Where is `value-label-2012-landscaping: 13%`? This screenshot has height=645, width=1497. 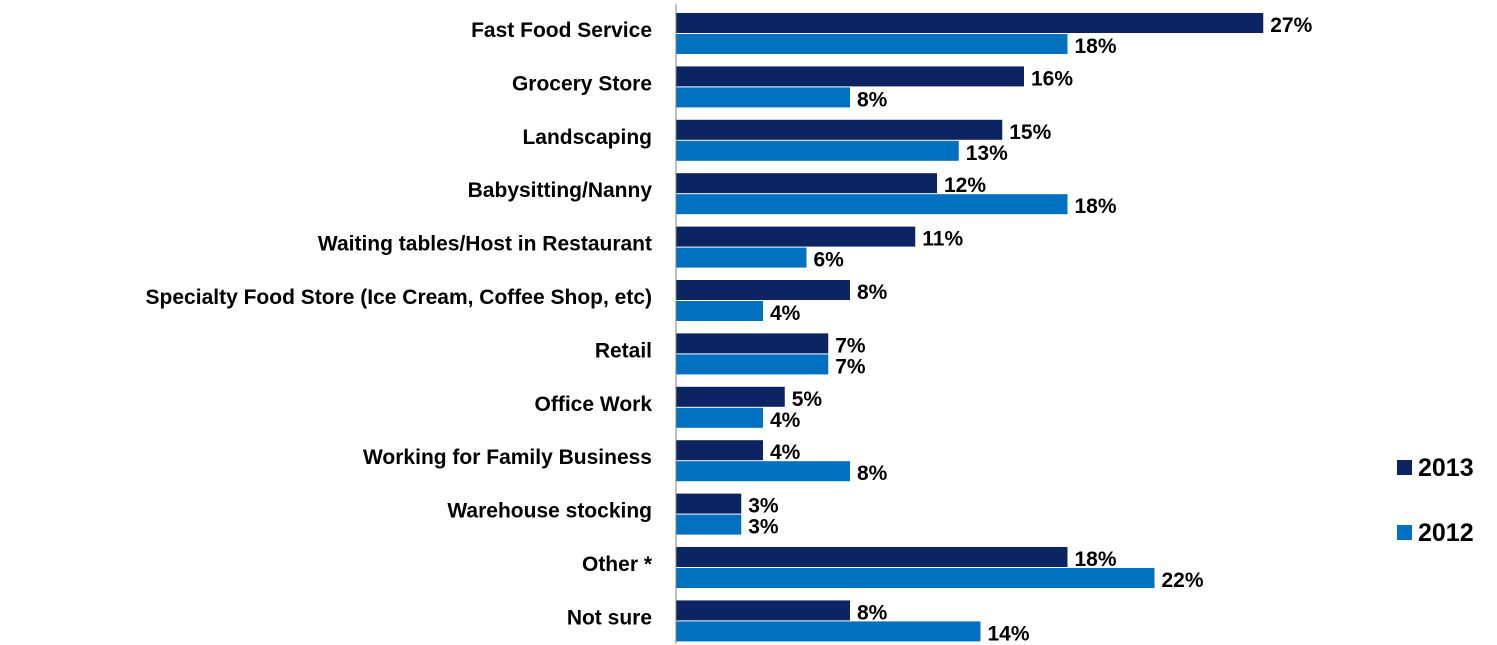 value-label-2012-landscaping: 13% is located at coordinates (987, 153).